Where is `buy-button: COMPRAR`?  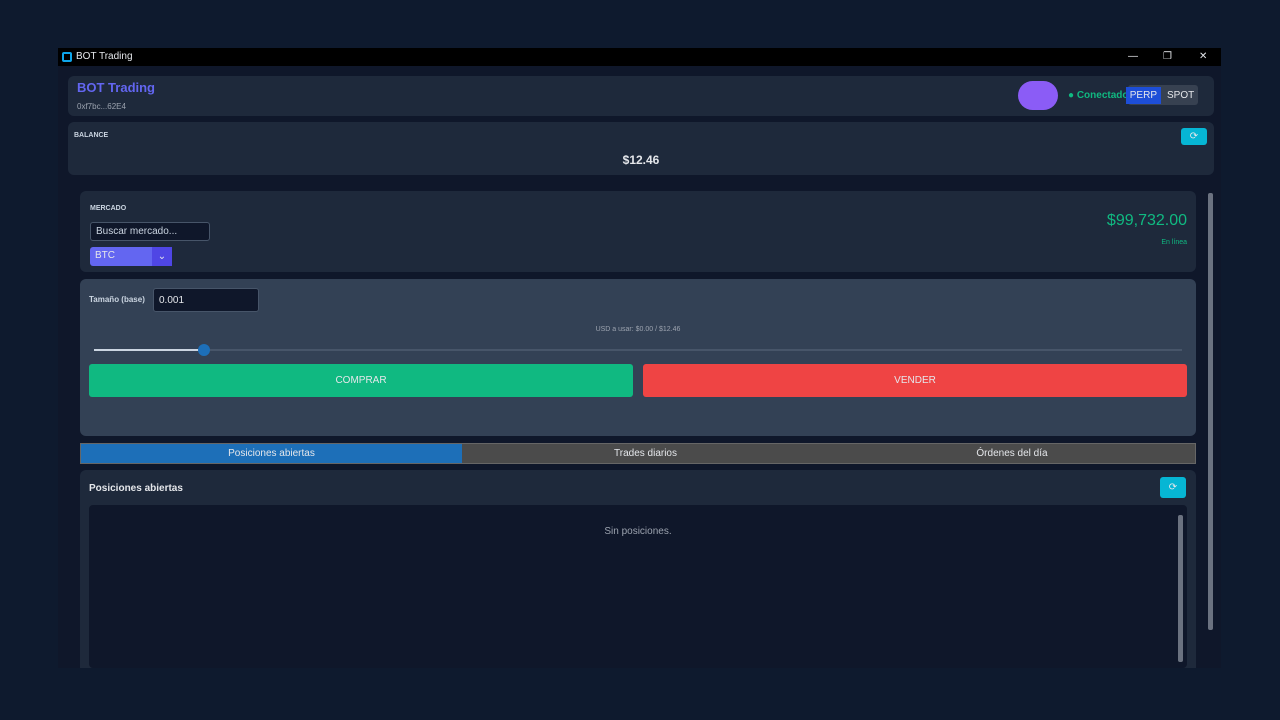
buy-button: COMPRAR is located at coordinates (361, 380).